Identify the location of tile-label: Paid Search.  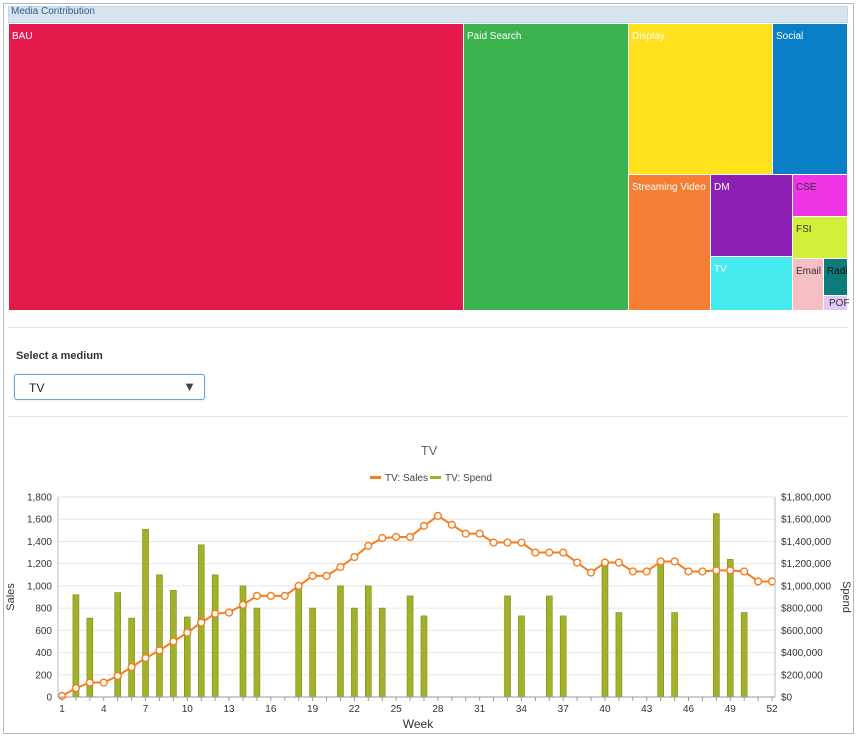
(494, 36).